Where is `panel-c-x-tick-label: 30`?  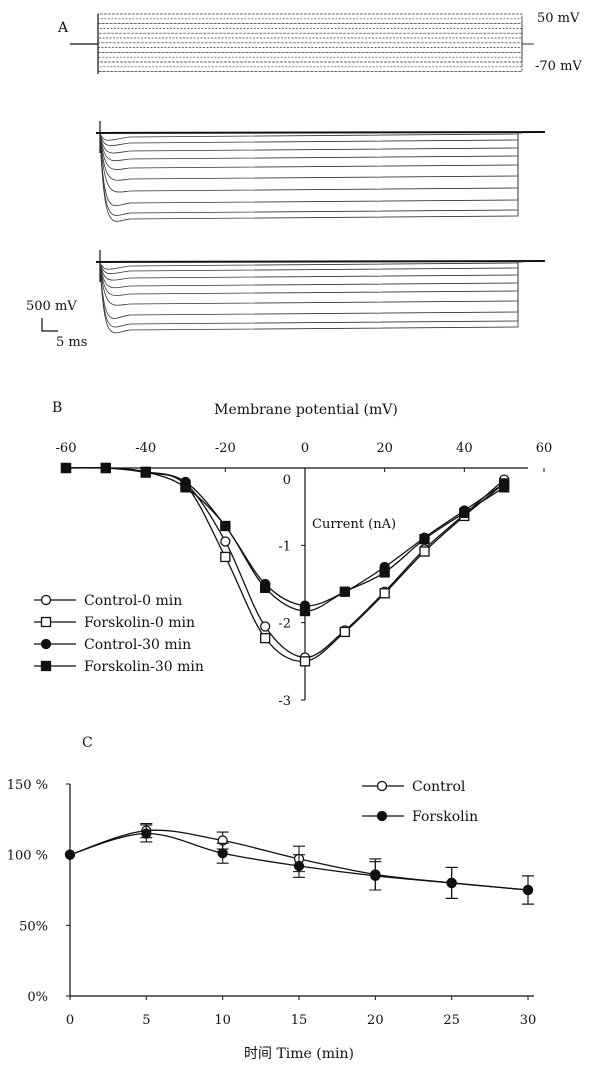
panel-c-x-tick-label: 30 is located at coordinates (528, 1020).